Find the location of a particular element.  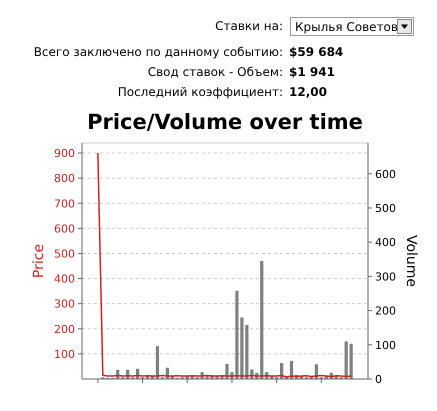

chart-title: Price/Volume over time is located at coordinates (225, 122).